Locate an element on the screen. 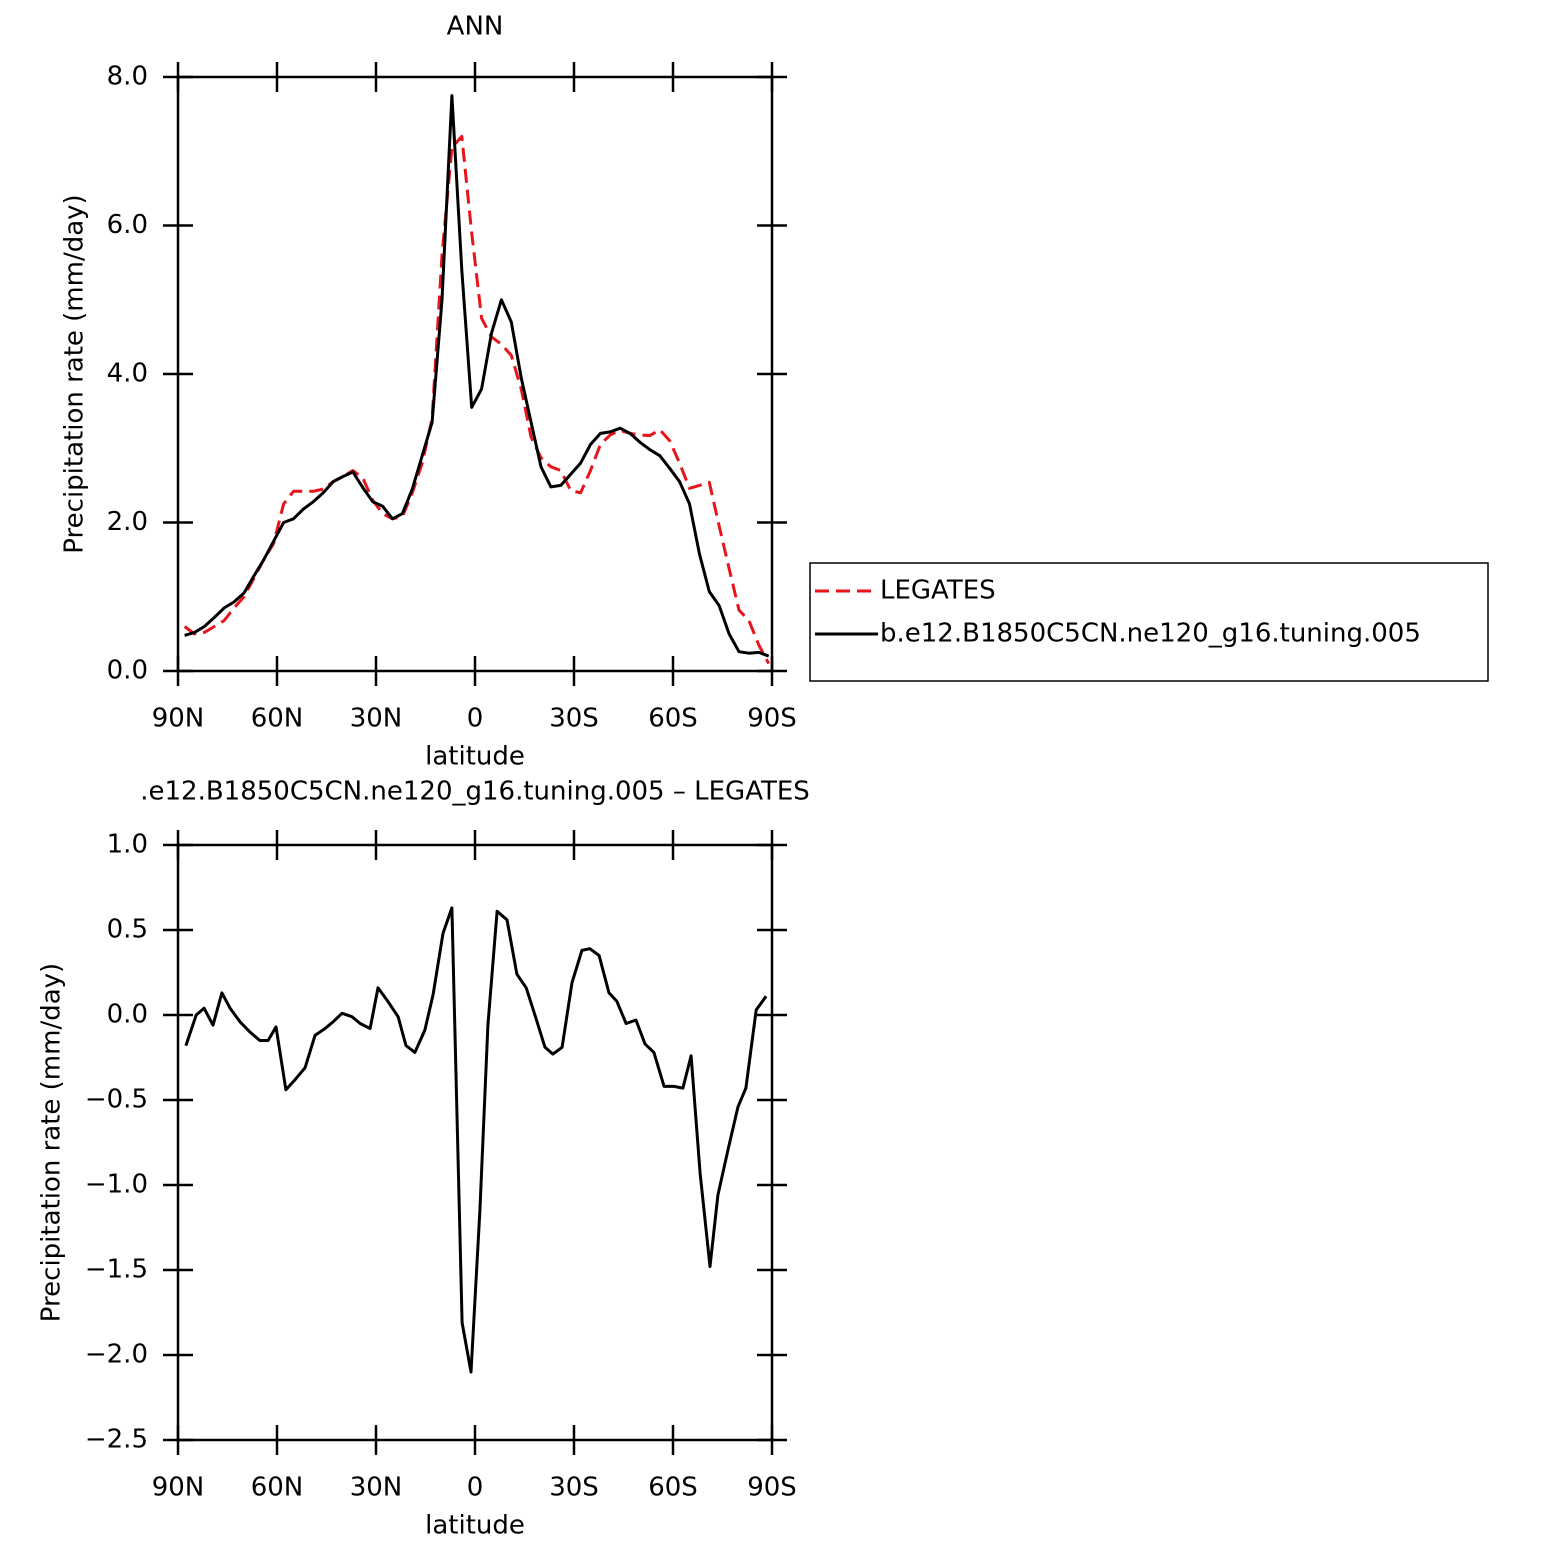 The width and height of the screenshot is (1547, 1547). y-tick-label: 6.0 is located at coordinates (127, 225).